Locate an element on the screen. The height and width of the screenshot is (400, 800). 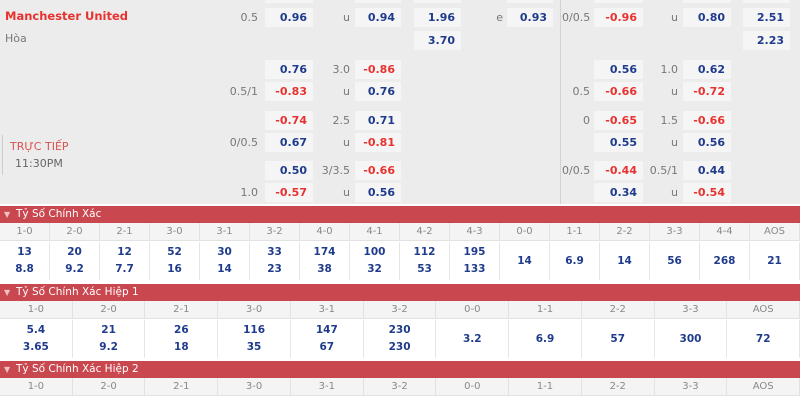
ou-odds: 0.94 is located at coordinates (378, 17).